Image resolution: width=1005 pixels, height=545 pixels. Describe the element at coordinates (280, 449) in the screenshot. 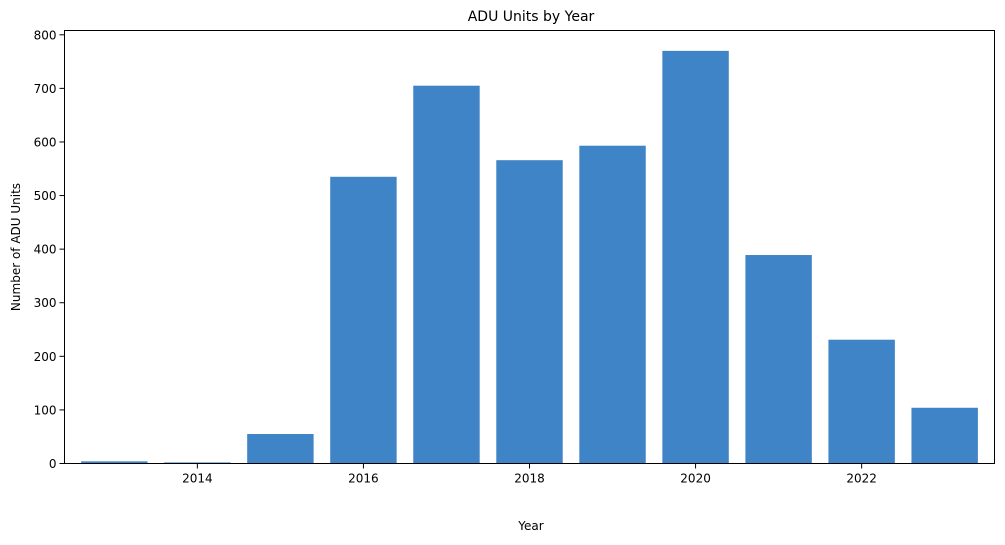

I see `bar-2015` at that location.